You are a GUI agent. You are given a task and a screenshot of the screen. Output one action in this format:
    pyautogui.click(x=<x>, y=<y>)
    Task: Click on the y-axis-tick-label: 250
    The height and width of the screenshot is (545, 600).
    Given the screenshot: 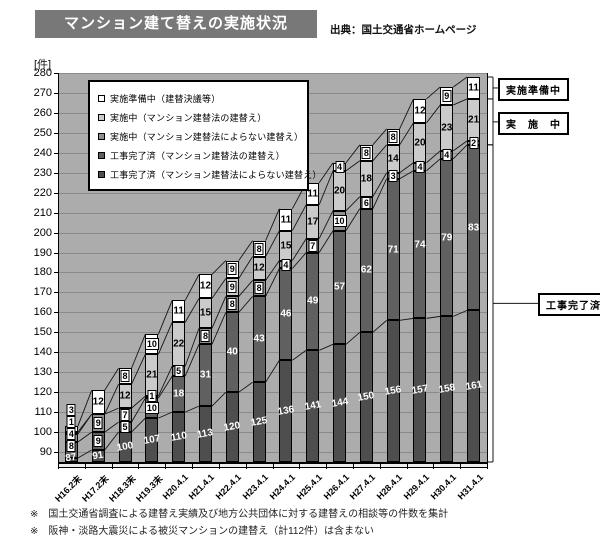 What is the action you would take?
    pyautogui.click(x=42, y=132)
    